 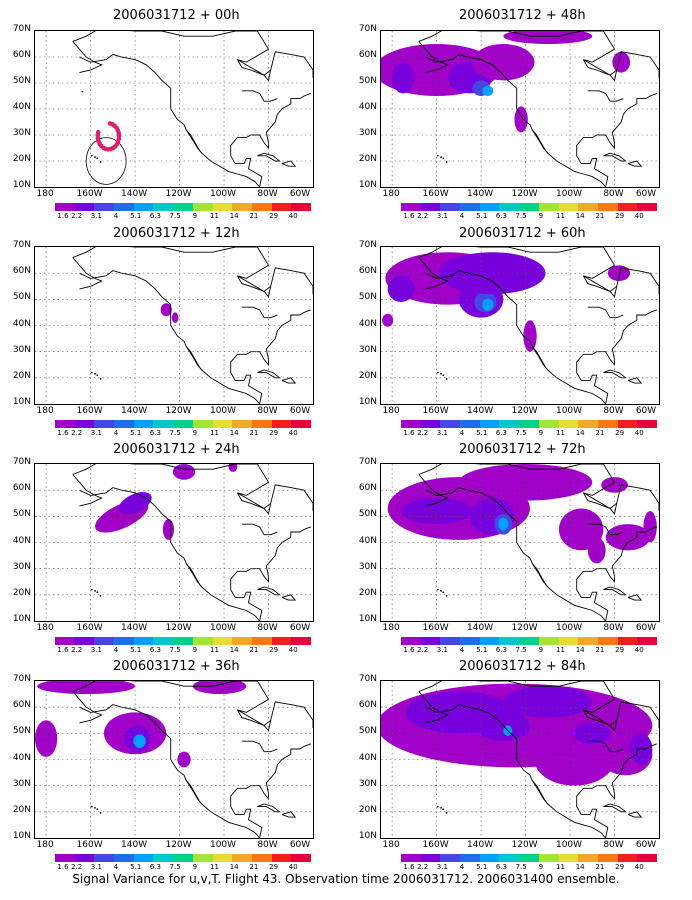 What do you see at coordinates (522, 233) in the screenshot?
I see `panel-title: 2006031712 + 60h` at bounding box center [522, 233].